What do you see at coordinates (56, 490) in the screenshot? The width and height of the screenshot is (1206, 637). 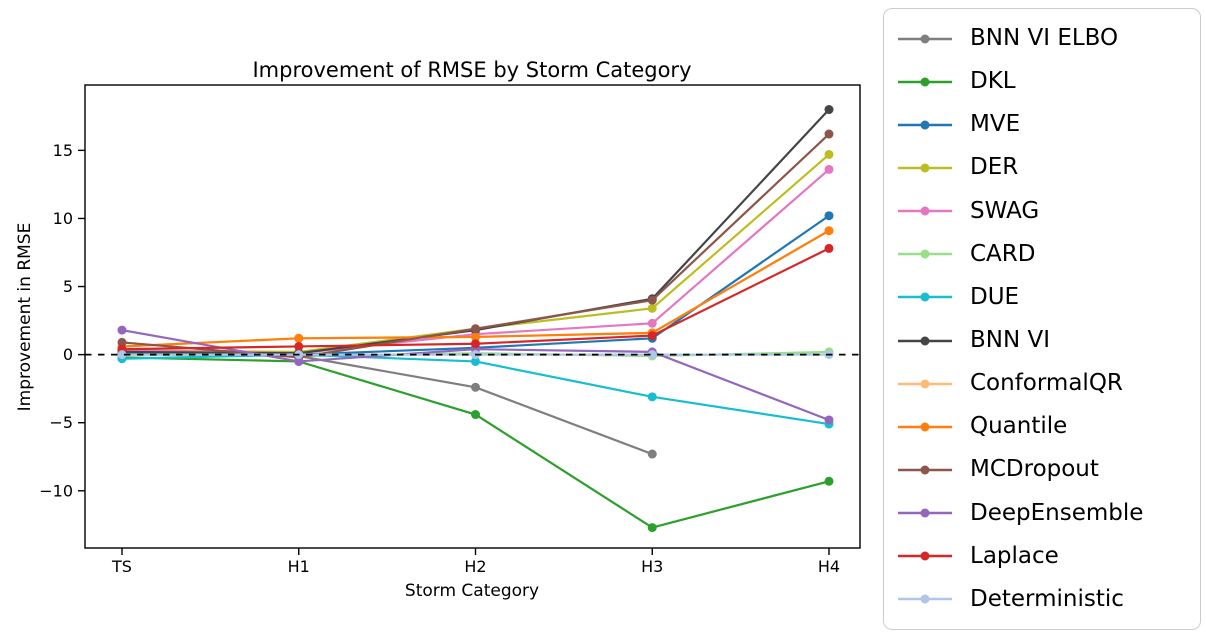 I see `y-tick-label: −10` at bounding box center [56, 490].